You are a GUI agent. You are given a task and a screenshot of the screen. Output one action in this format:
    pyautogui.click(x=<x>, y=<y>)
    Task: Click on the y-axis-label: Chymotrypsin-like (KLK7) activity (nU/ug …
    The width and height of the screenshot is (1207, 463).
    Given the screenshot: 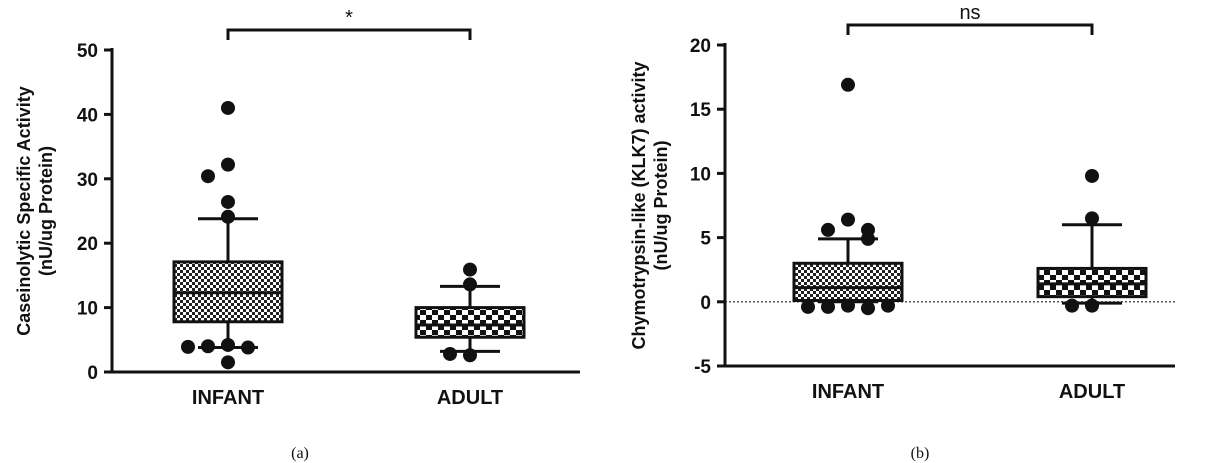 What is the action you would take?
    pyautogui.click(x=650, y=205)
    